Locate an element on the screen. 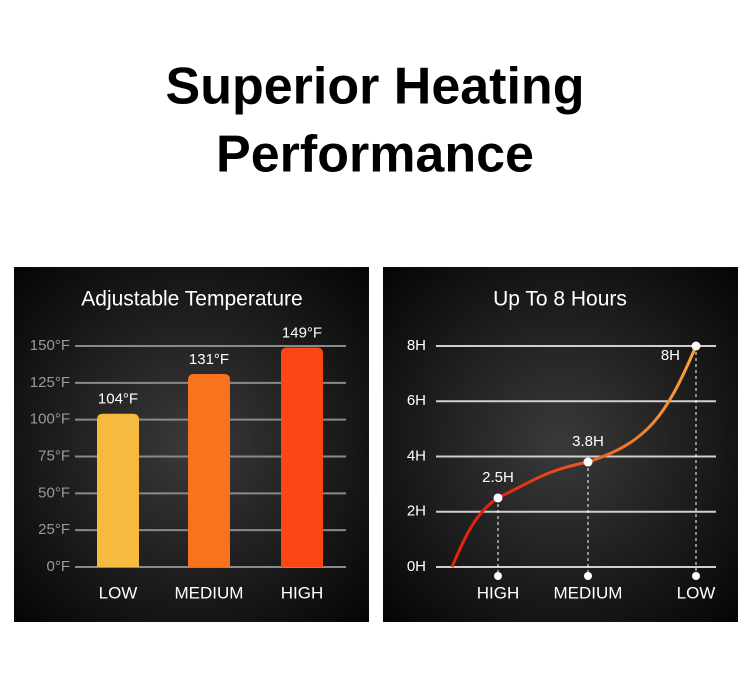 The image size is (750, 676). line-lead-in is located at coordinates (474, 532).